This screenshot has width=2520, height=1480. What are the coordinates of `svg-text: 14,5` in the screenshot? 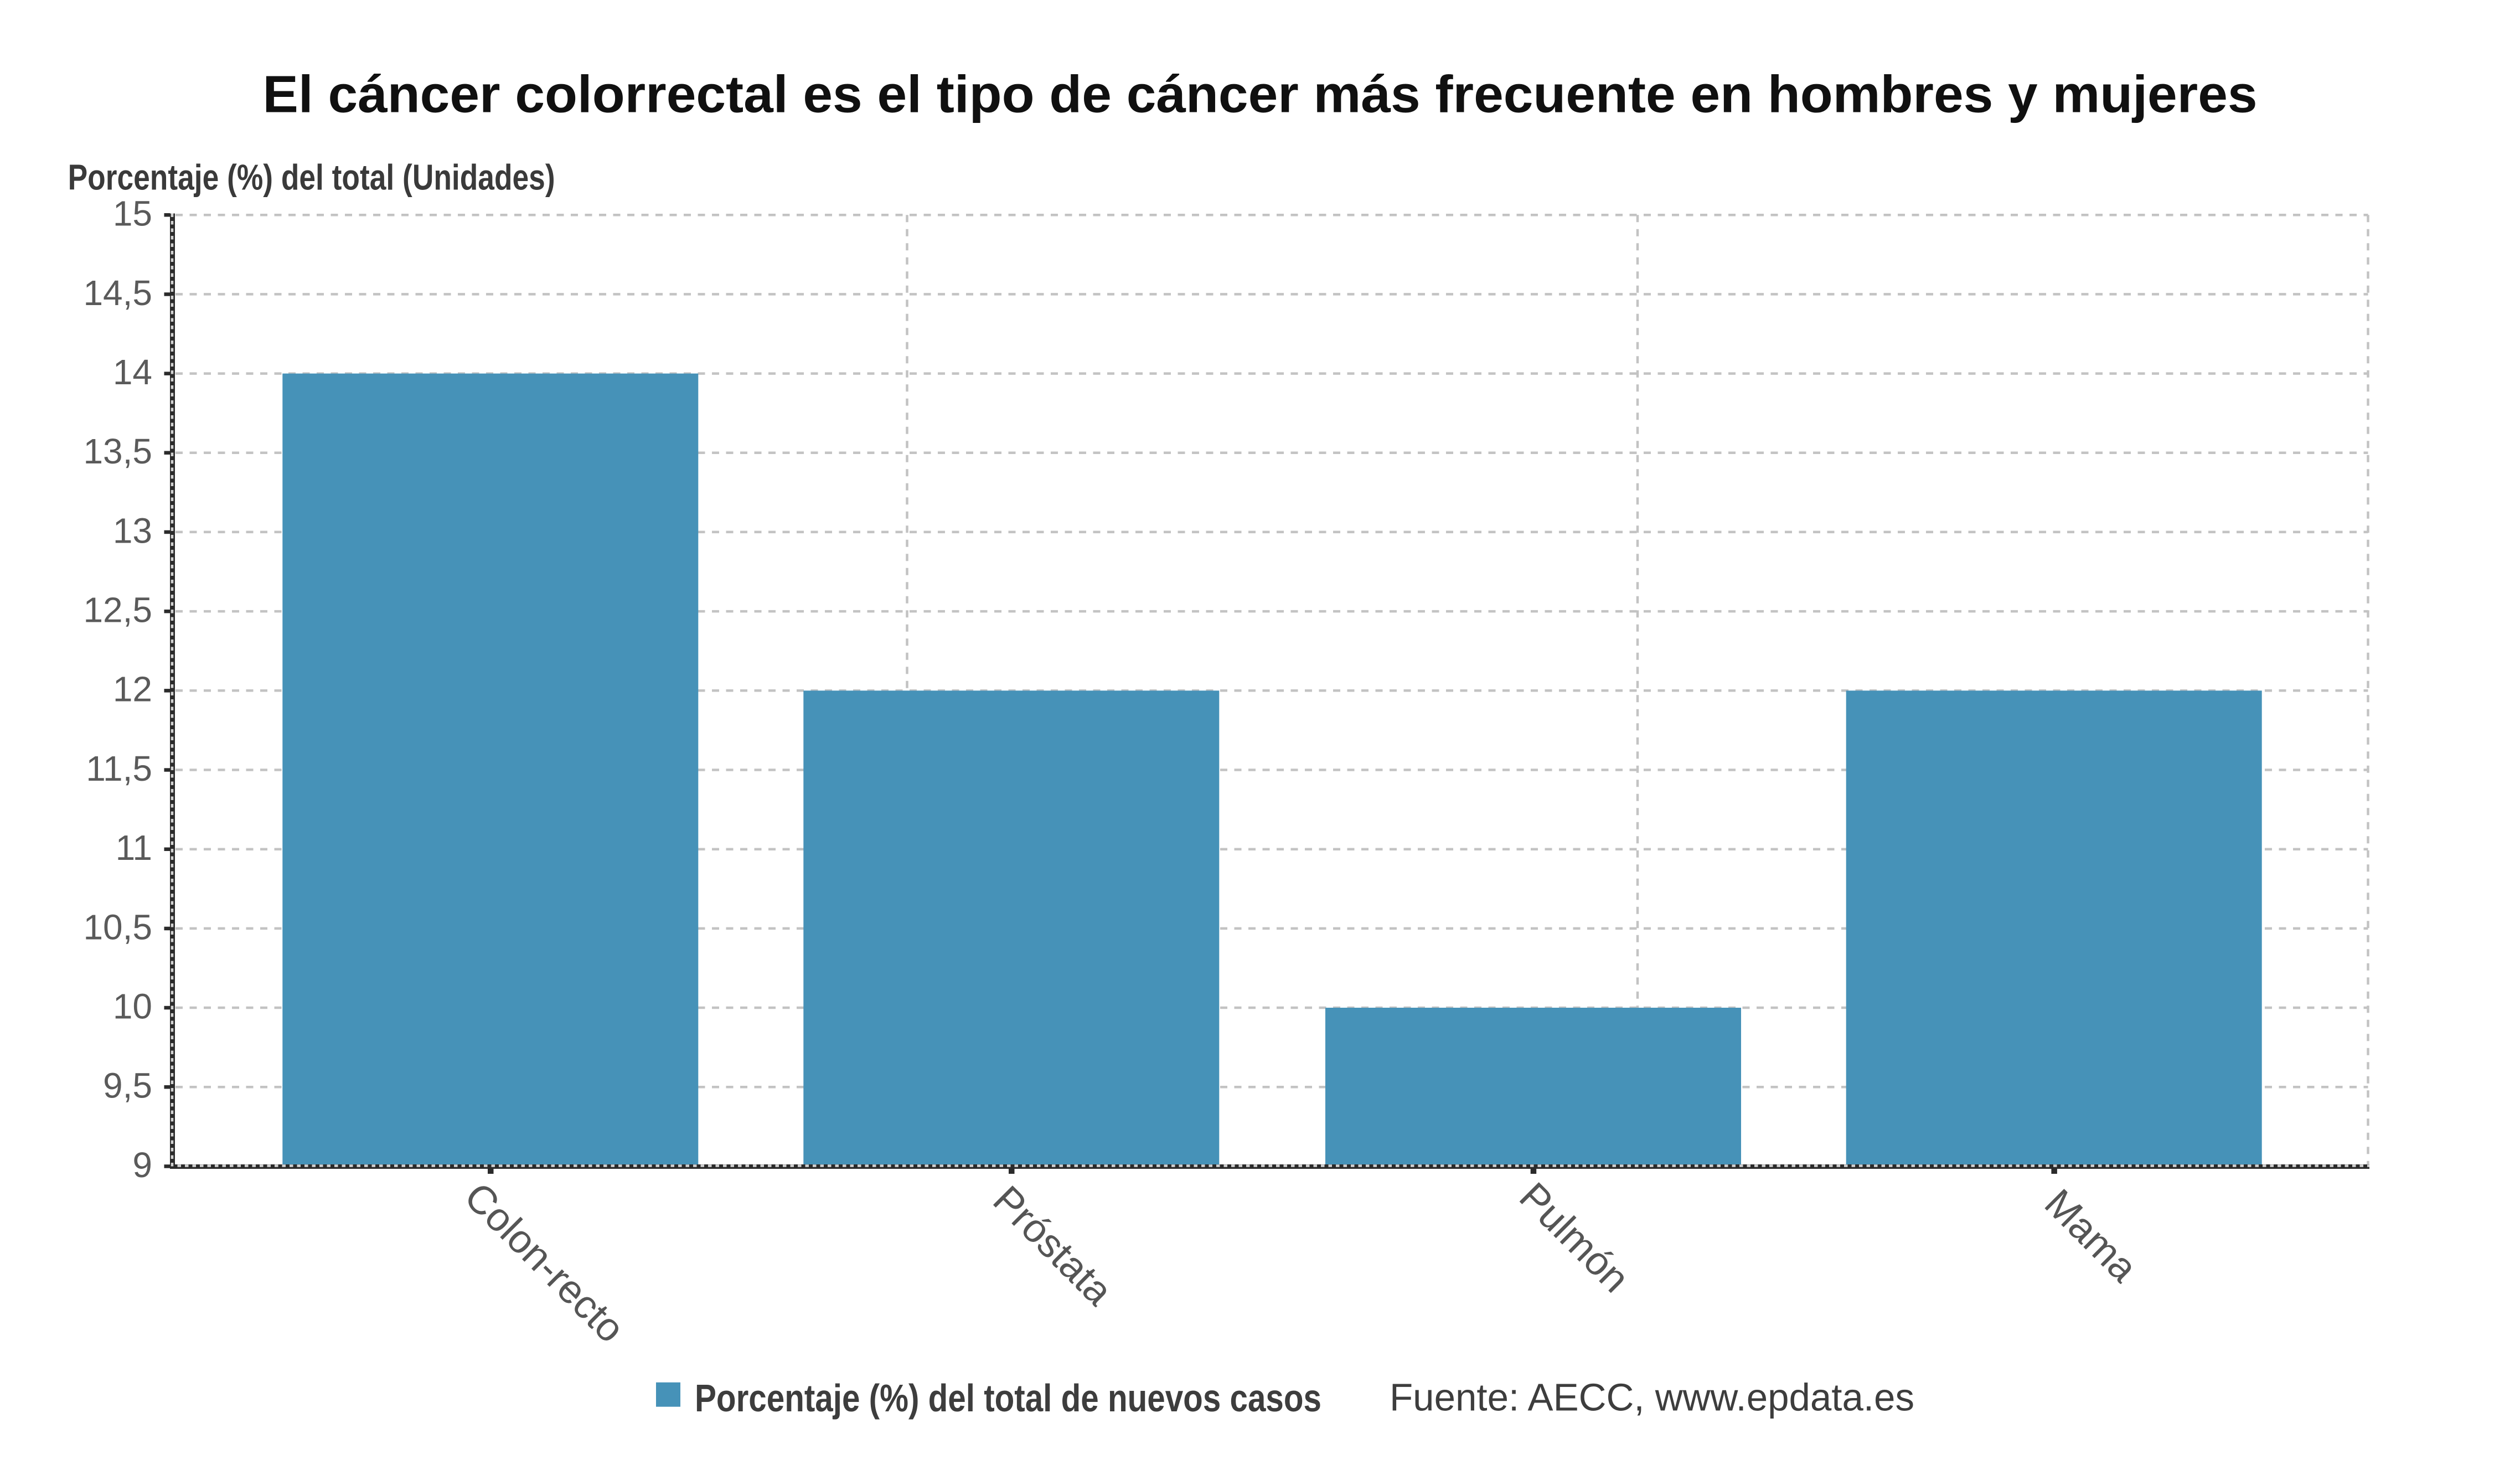 It's located at (117, 293).